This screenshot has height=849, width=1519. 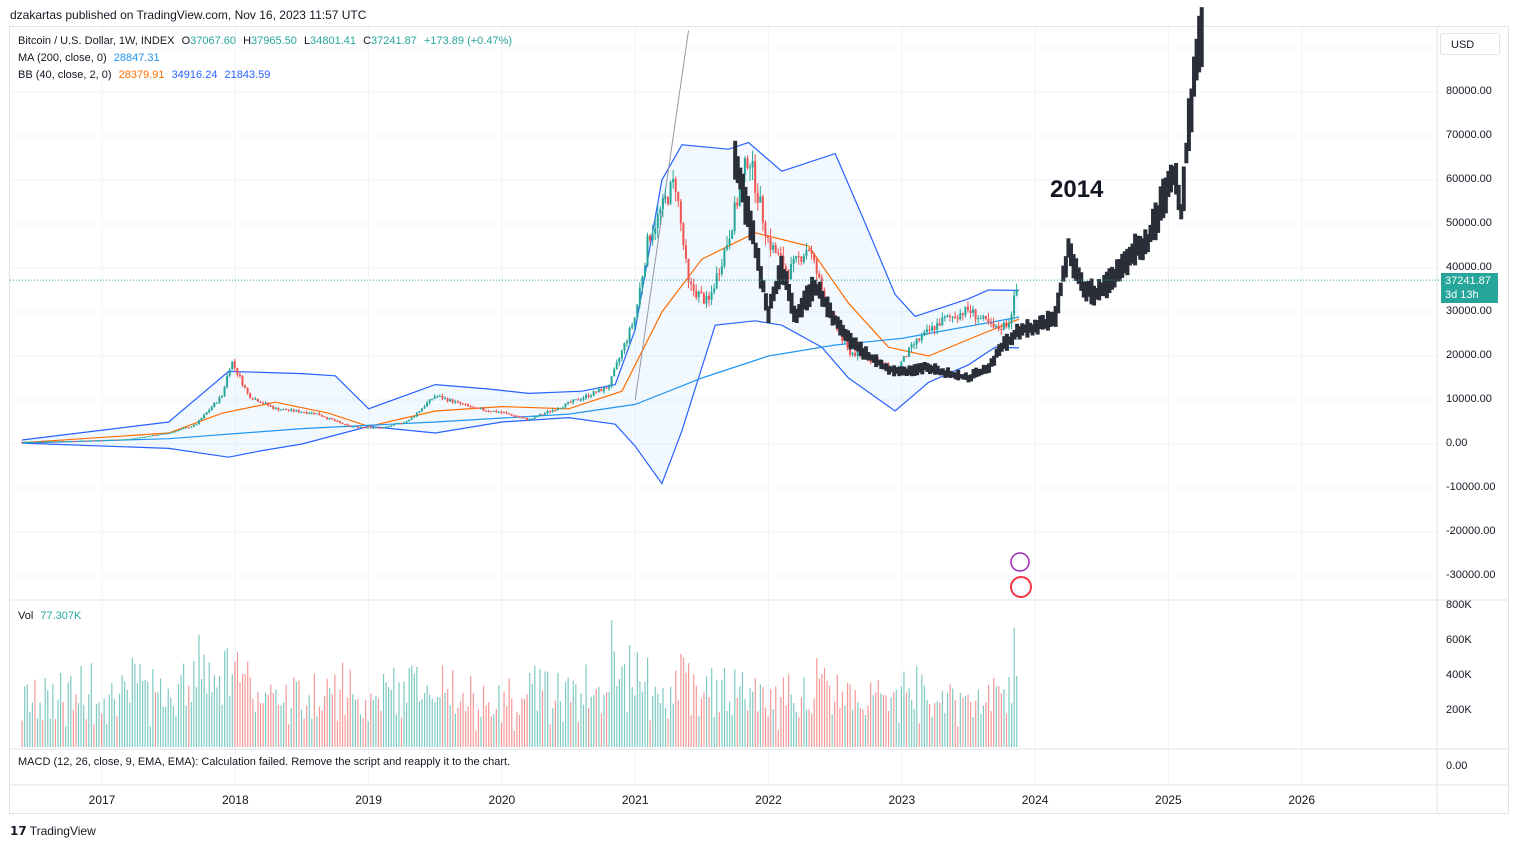 What do you see at coordinates (91, 58) in the screenshot?
I see `ma-legend: MA (200, close, 0) 28847.31` at bounding box center [91, 58].